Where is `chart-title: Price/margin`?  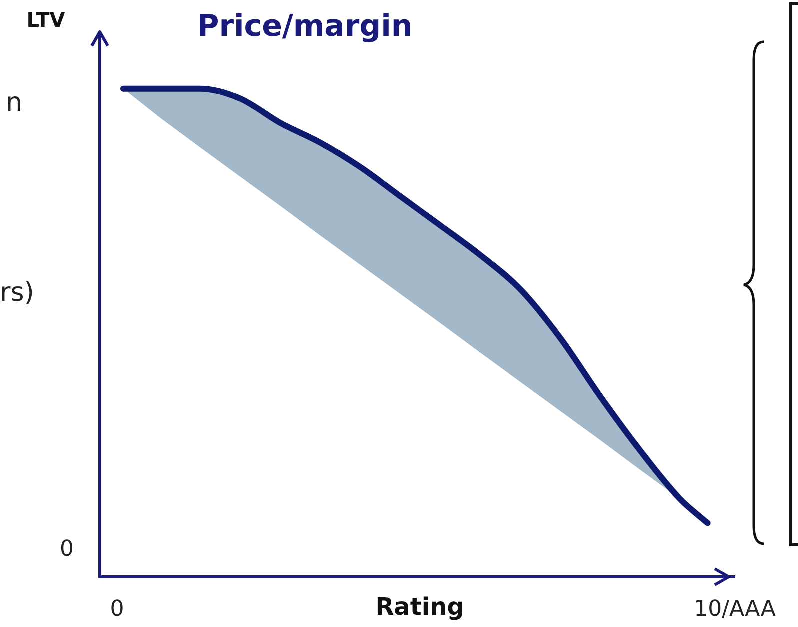 chart-title: Price/margin is located at coordinates (305, 26).